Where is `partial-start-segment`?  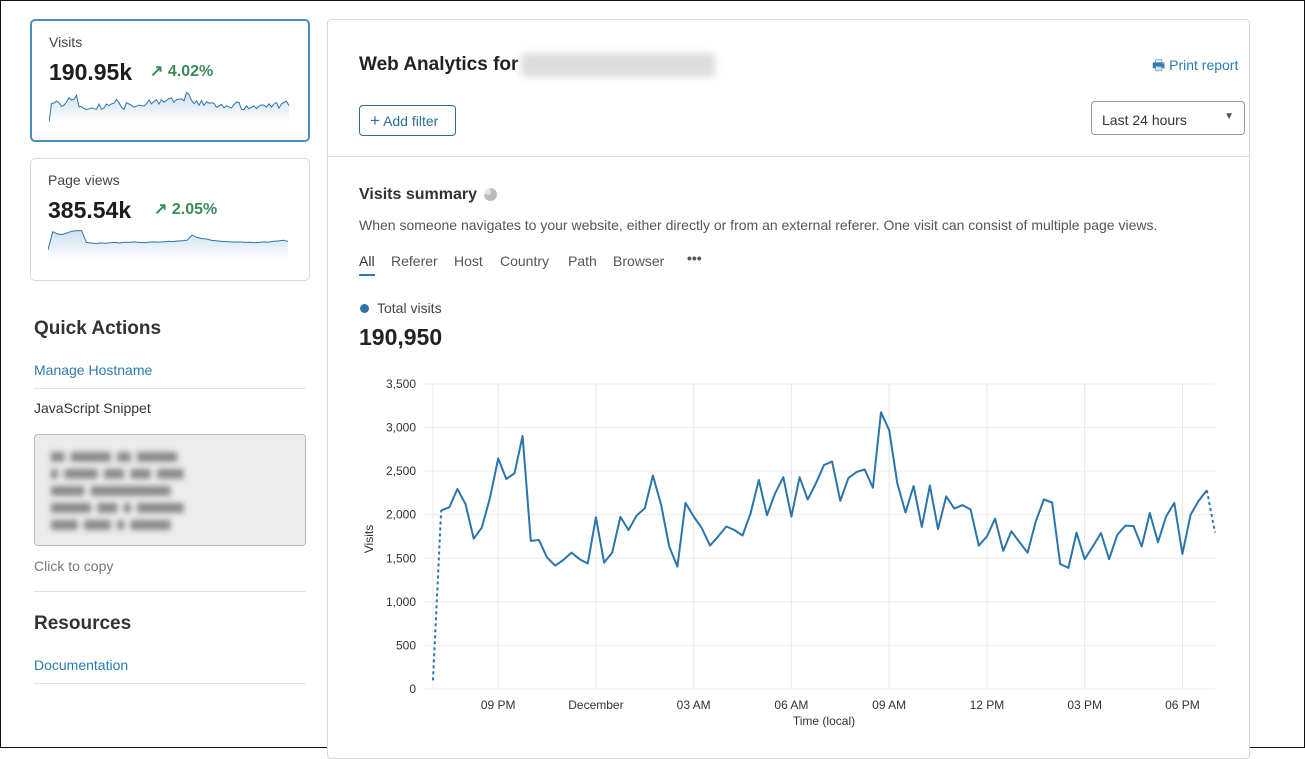 partial-start-segment is located at coordinates (437, 595).